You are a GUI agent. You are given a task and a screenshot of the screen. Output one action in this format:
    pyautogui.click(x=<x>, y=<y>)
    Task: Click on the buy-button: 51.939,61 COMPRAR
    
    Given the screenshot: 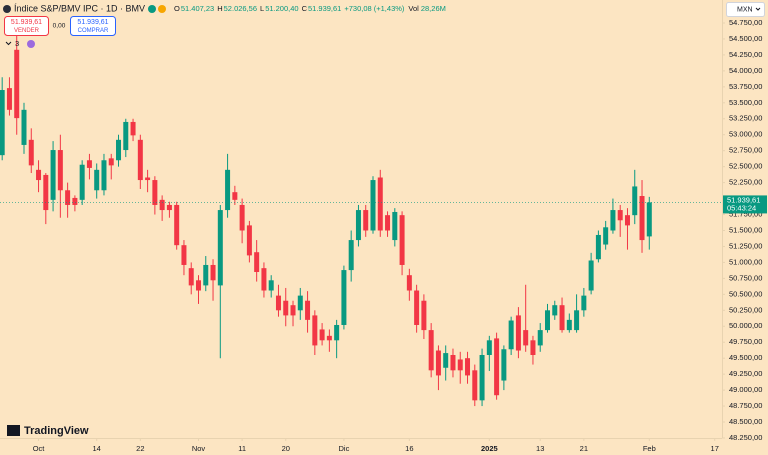 What is the action you would take?
    pyautogui.click(x=93, y=26)
    